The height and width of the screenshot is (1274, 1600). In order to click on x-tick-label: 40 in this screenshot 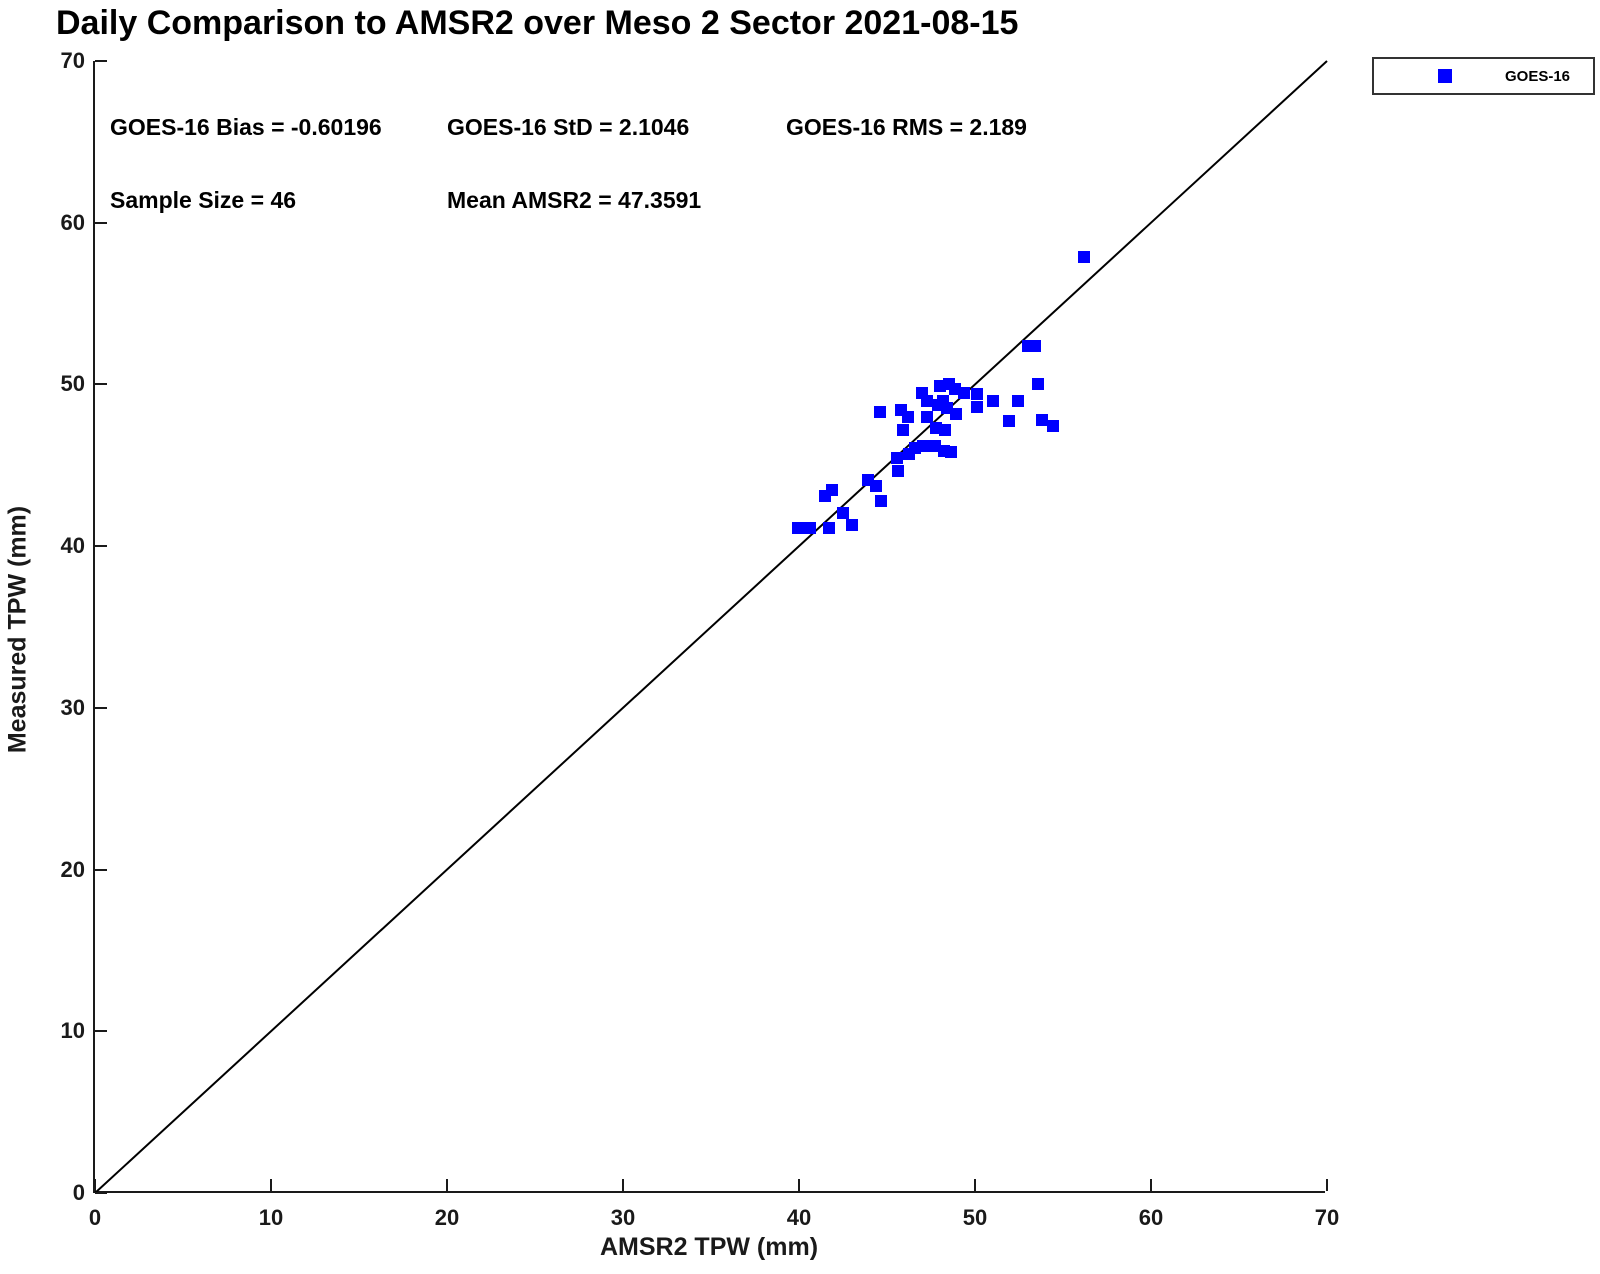, I will do `click(799, 1217)`.